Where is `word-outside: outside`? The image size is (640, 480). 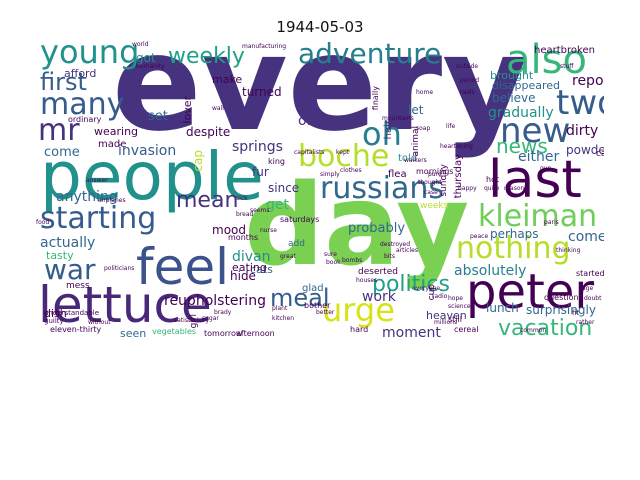
word-outside: outside is located at coordinates (467, 66).